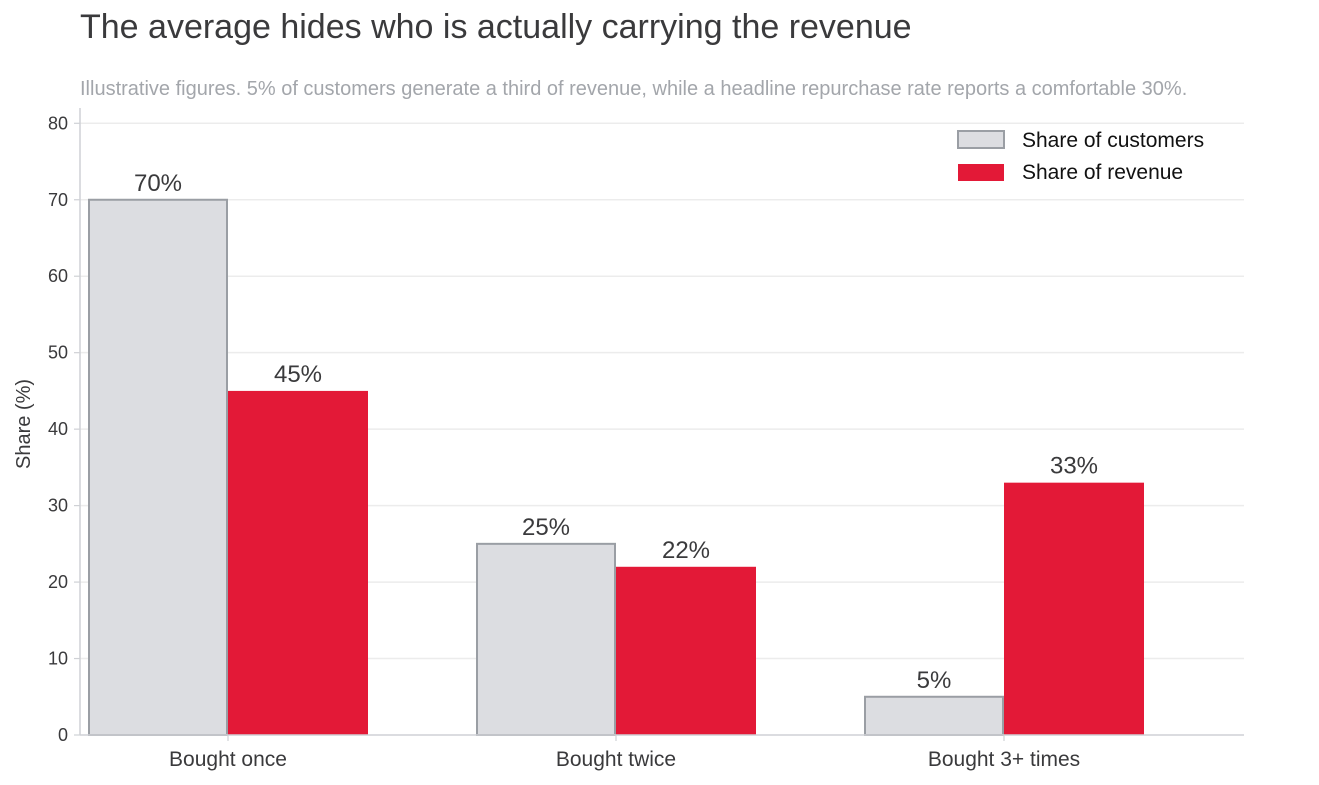 The height and width of the screenshot is (785, 1319). I want to click on legend-swatch-customers, so click(981, 139).